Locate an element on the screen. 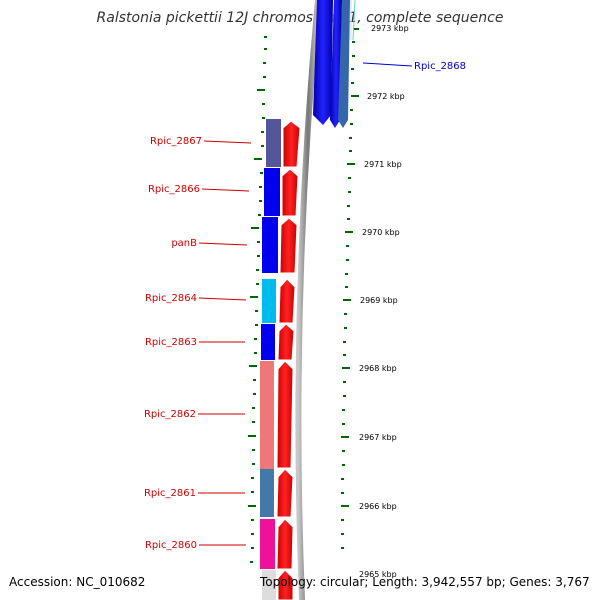  chromosome-backbone is located at coordinates (308, 300).